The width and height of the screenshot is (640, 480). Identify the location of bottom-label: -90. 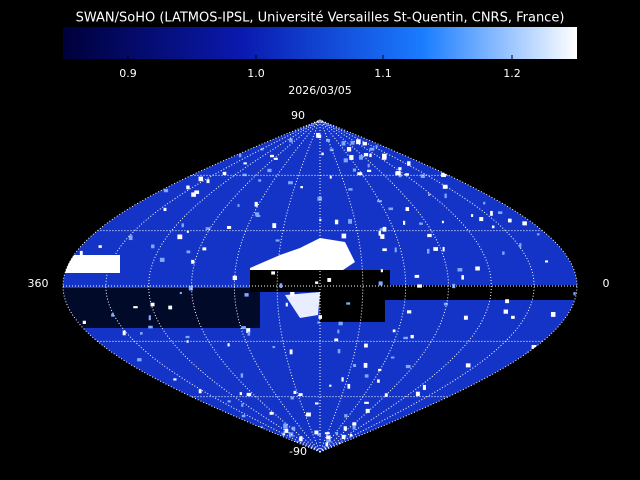
(298, 451).